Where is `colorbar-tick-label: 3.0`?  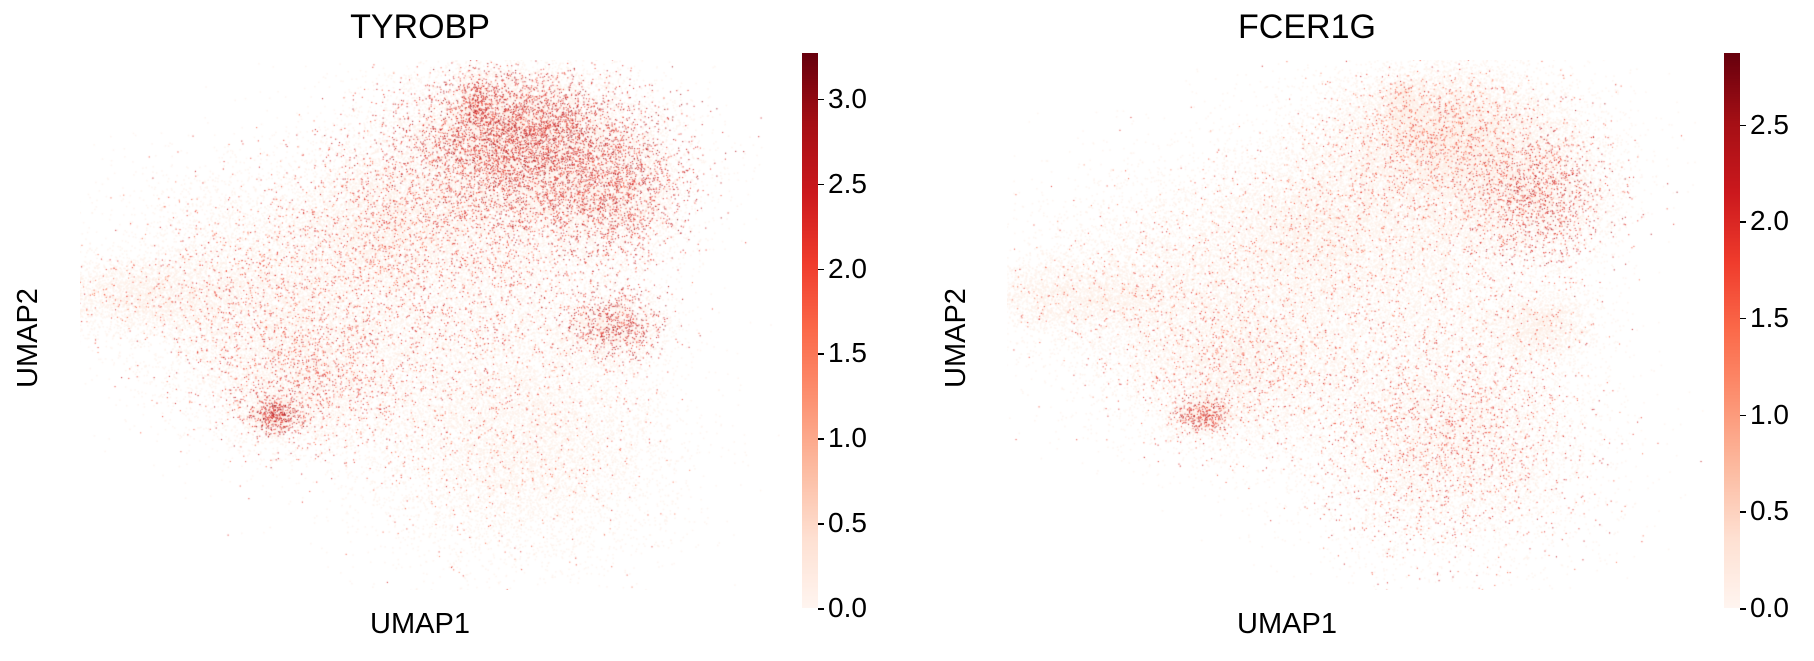 colorbar-tick-label: 3.0 is located at coordinates (847, 98).